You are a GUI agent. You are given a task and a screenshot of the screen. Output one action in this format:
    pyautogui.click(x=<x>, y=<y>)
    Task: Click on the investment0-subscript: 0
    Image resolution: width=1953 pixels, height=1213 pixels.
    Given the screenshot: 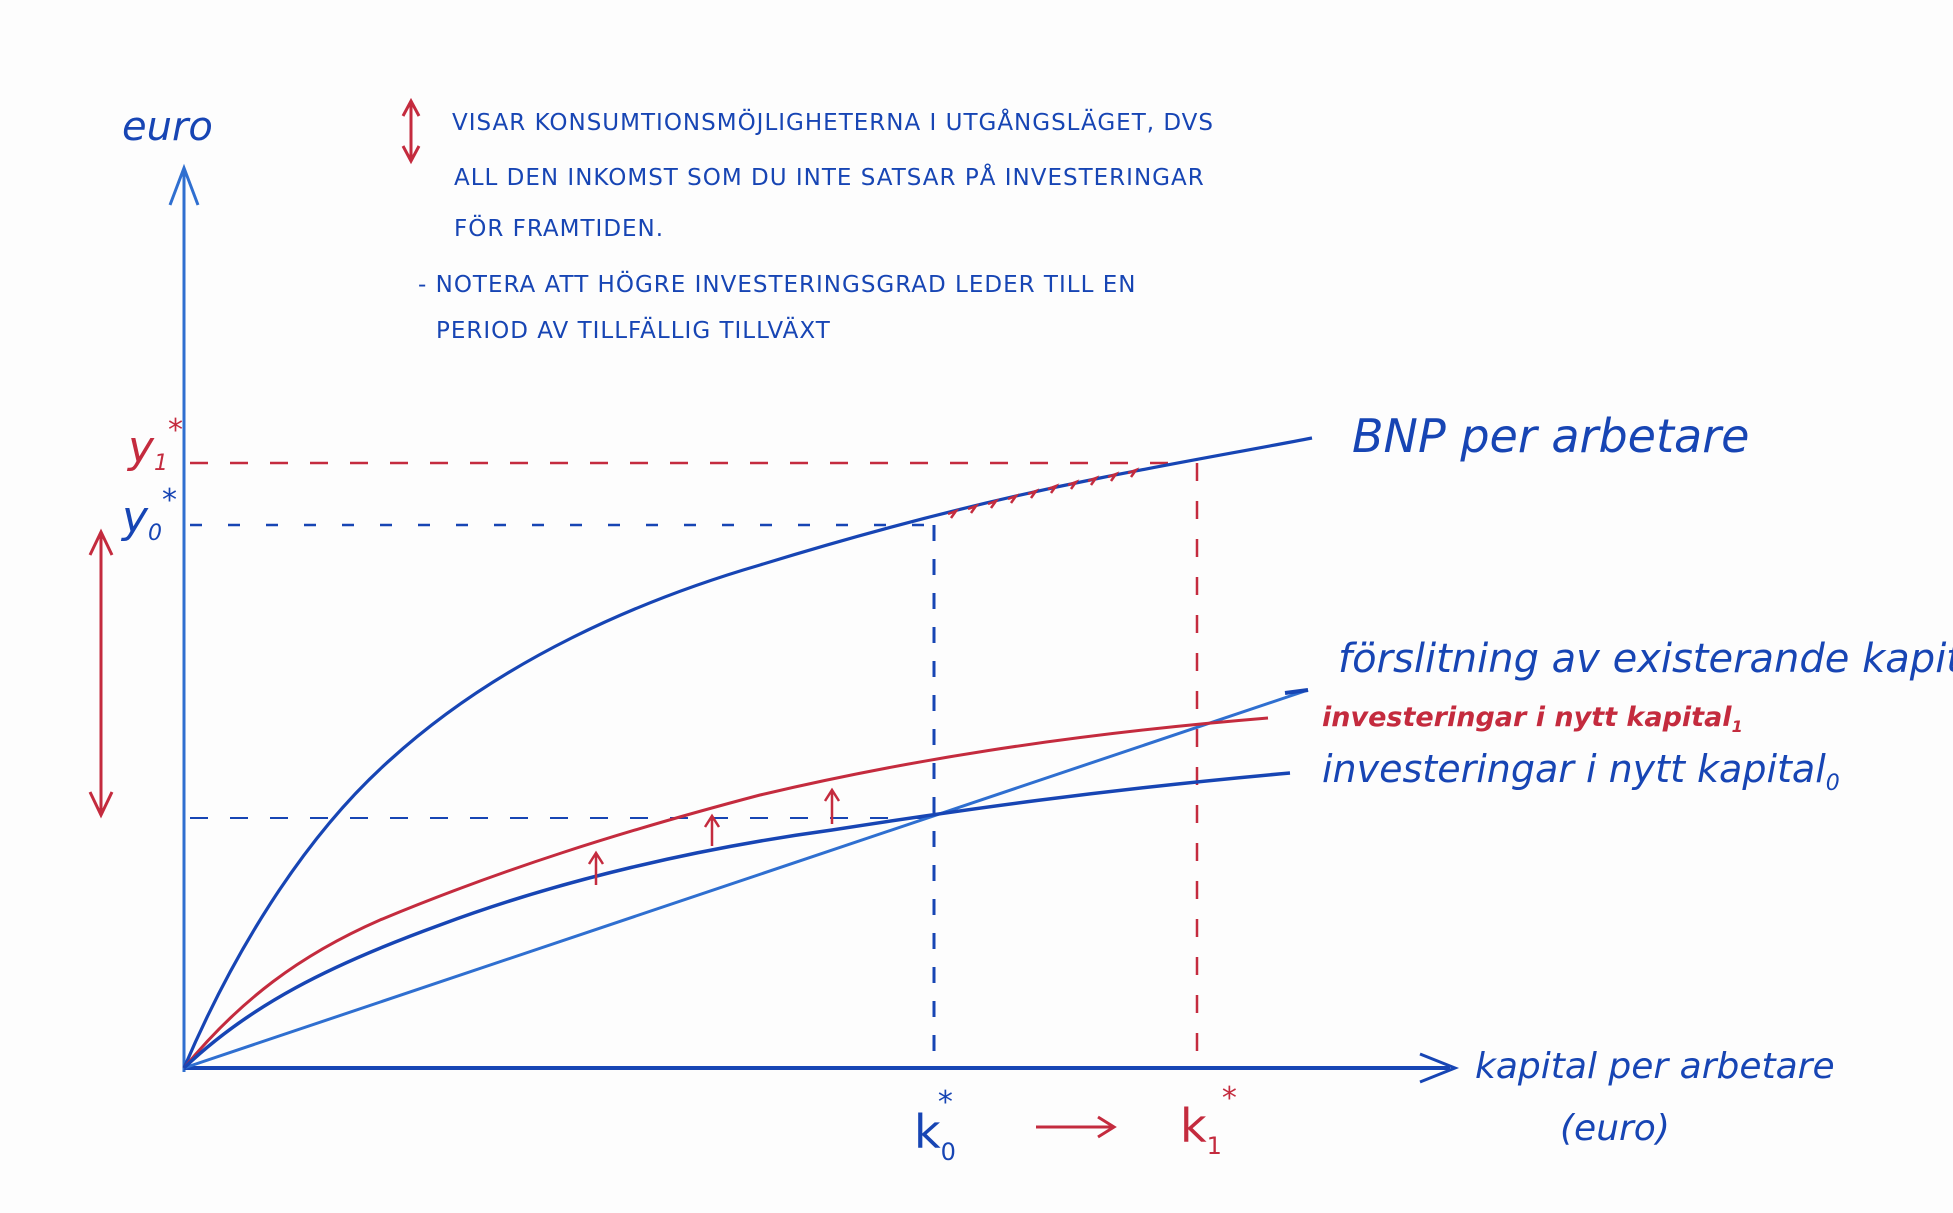 What is the action you would take?
    pyautogui.click(x=1833, y=783)
    